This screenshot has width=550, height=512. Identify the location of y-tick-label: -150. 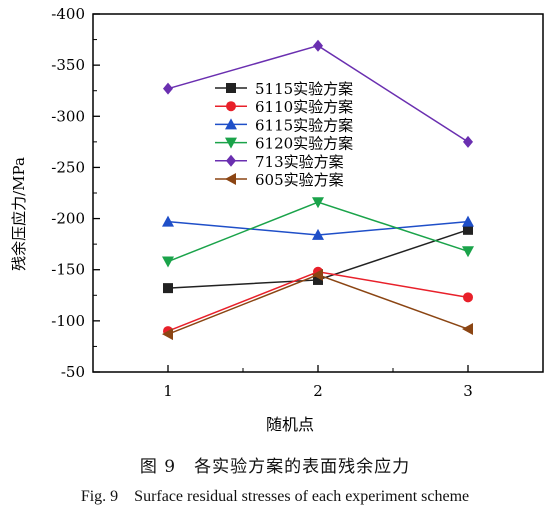
(68, 270).